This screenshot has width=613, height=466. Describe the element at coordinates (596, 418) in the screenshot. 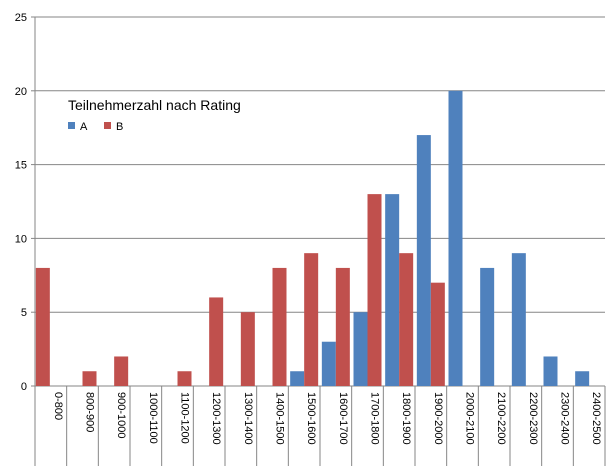

I see `x-tick-label: 2400-2500` at that location.